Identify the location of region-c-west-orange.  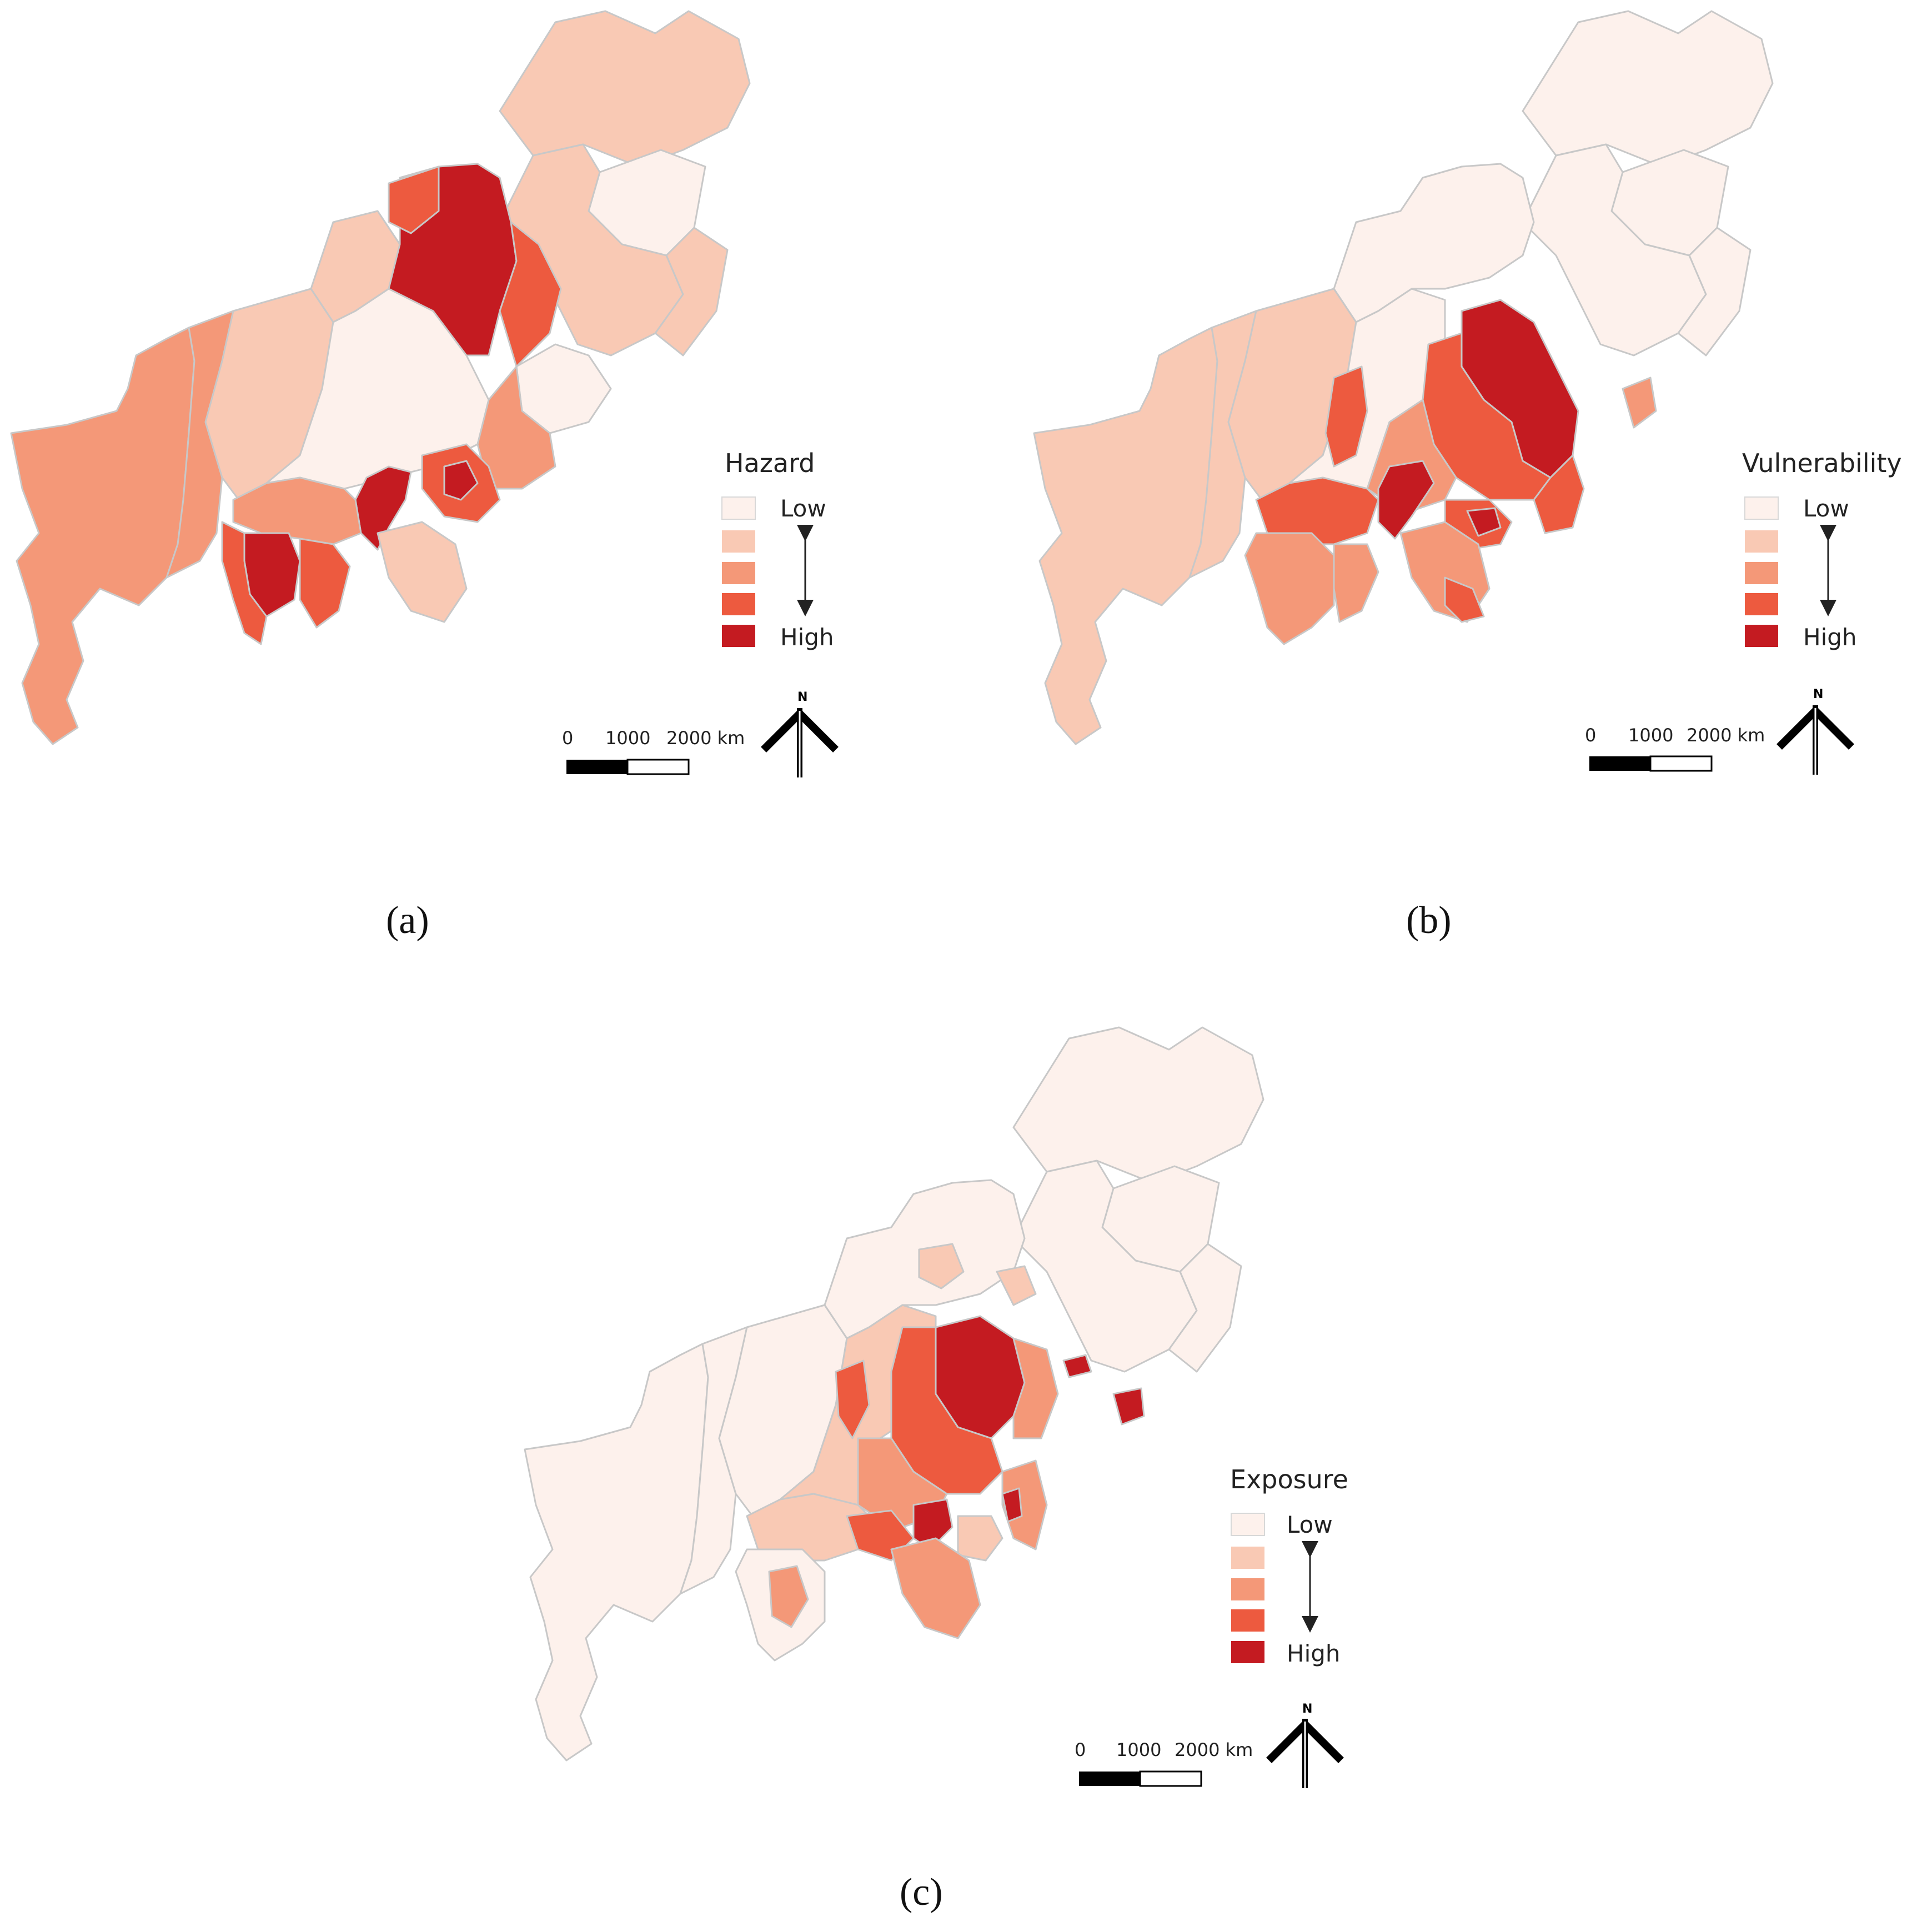
(852, 1399).